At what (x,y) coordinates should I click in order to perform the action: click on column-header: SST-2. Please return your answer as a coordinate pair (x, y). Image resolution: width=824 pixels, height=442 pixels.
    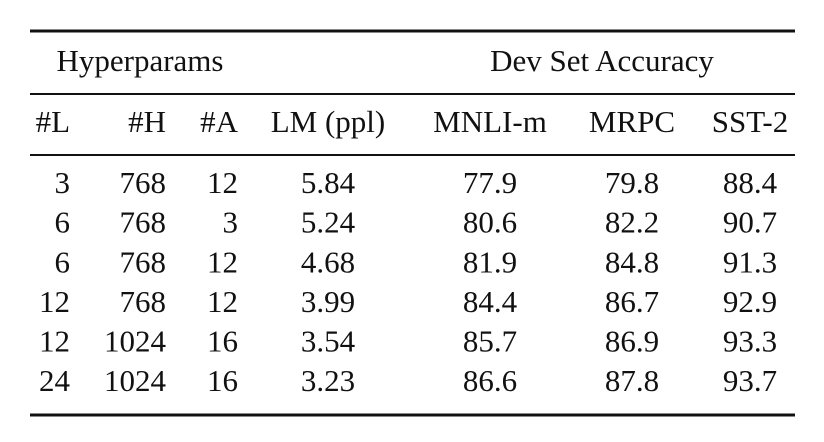
    Looking at the image, I should click on (750, 121).